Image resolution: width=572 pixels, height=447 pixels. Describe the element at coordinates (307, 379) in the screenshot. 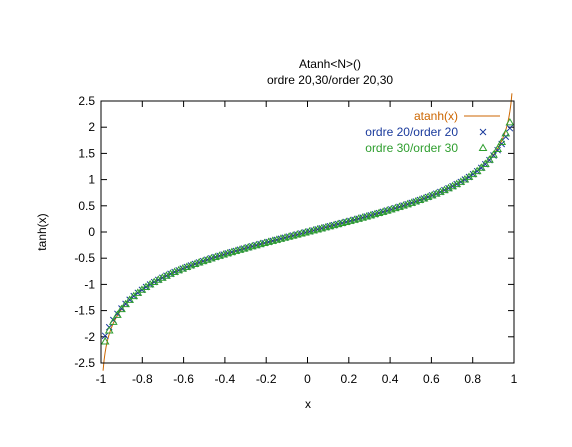

I see `x-tick-label: 0` at that location.